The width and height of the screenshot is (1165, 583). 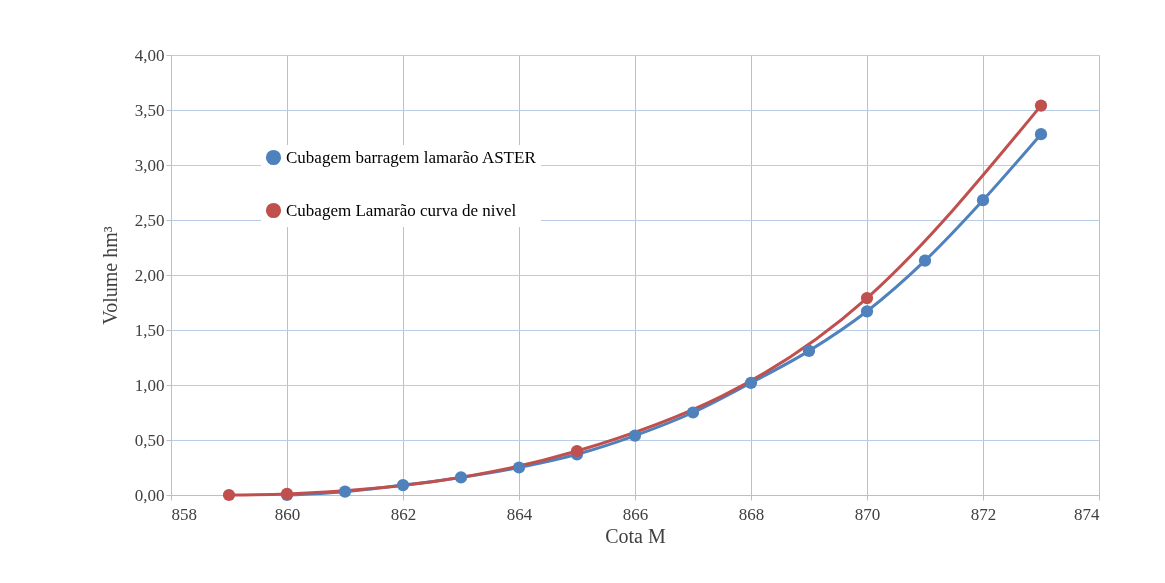 I want to click on legend-label: Cubagem barragem lamarão ASTER, so click(x=411, y=157).